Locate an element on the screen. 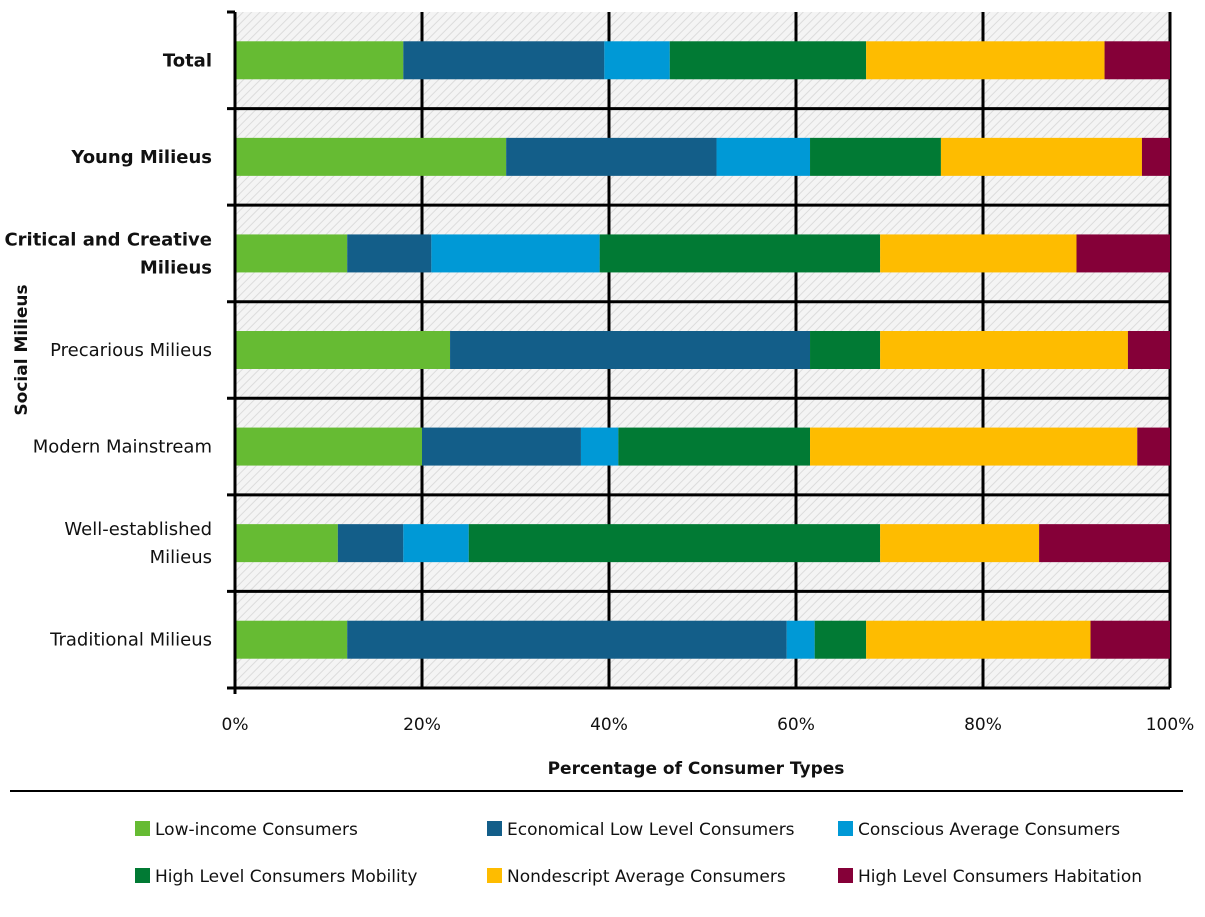 The width and height of the screenshot is (1205, 917). category-label: Modern Mainstream is located at coordinates (122, 447).